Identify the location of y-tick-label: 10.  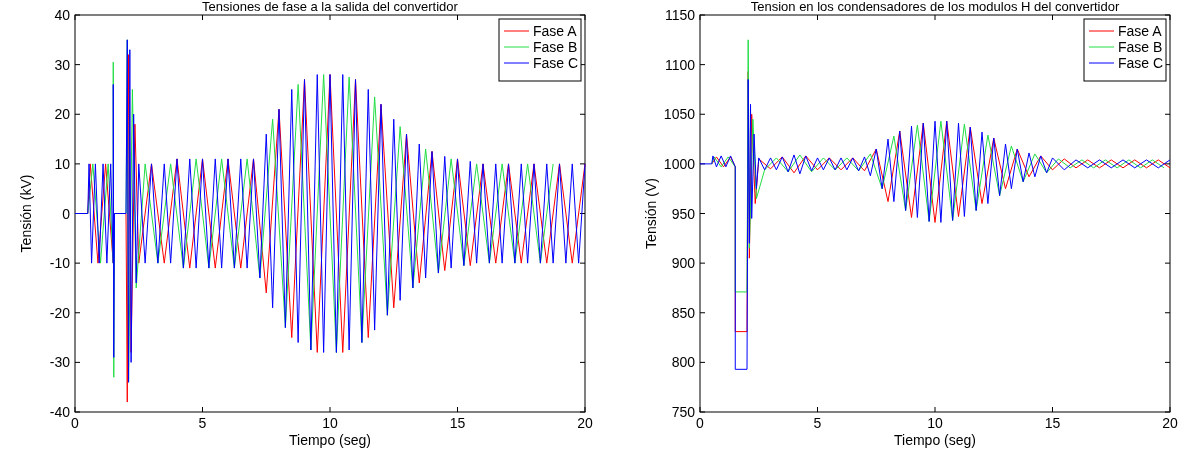
(62, 163).